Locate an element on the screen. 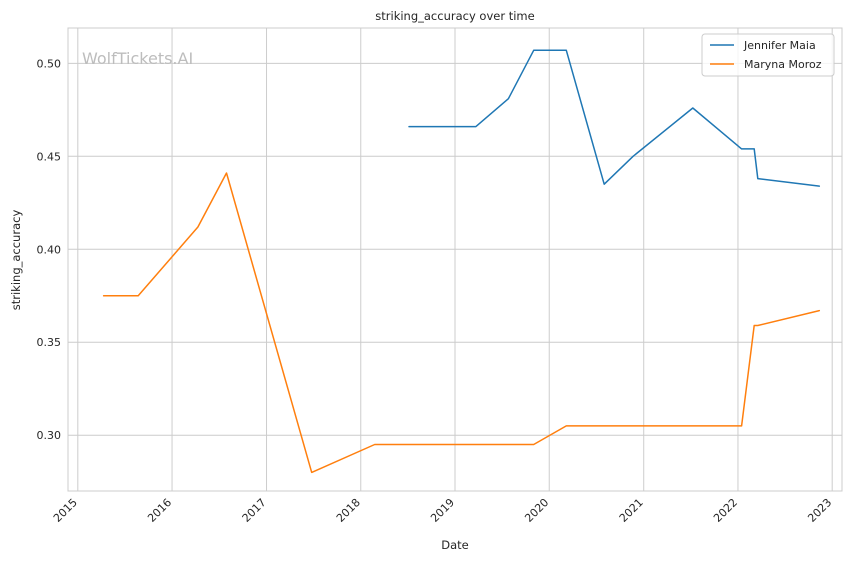 Image resolution: width=852 pixels, height=565 pixels. legend-label-maryna-moroz: Maryna Moroz is located at coordinates (783, 64).